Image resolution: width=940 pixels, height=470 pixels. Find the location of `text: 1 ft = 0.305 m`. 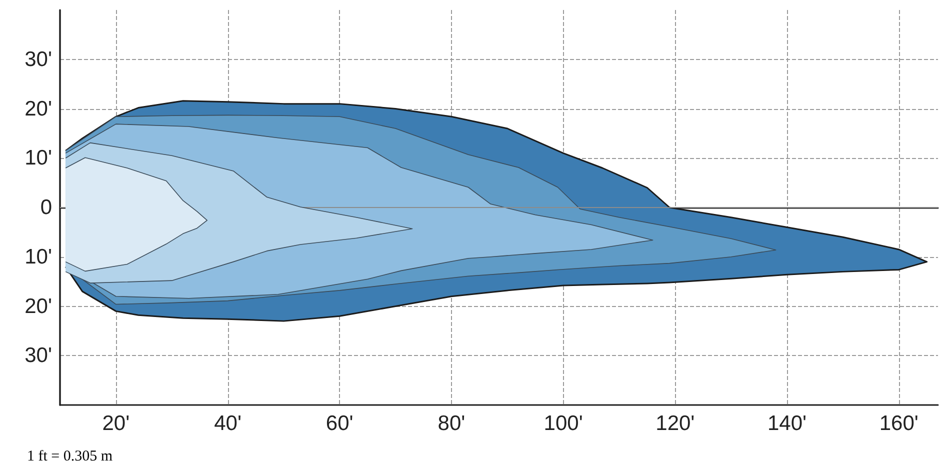

text: 1 ft = 0.305 m is located at coordinates (70, 456).